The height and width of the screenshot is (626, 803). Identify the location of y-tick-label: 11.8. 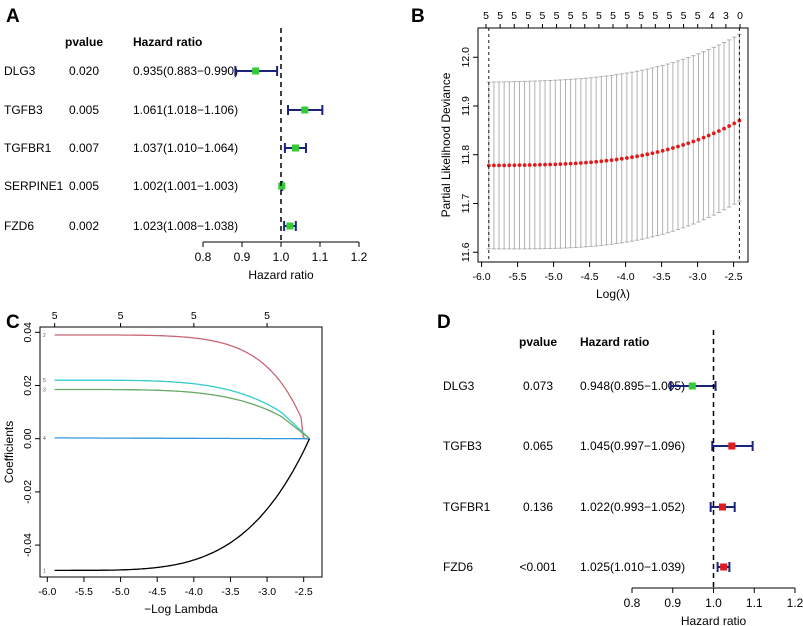
(466, 155).